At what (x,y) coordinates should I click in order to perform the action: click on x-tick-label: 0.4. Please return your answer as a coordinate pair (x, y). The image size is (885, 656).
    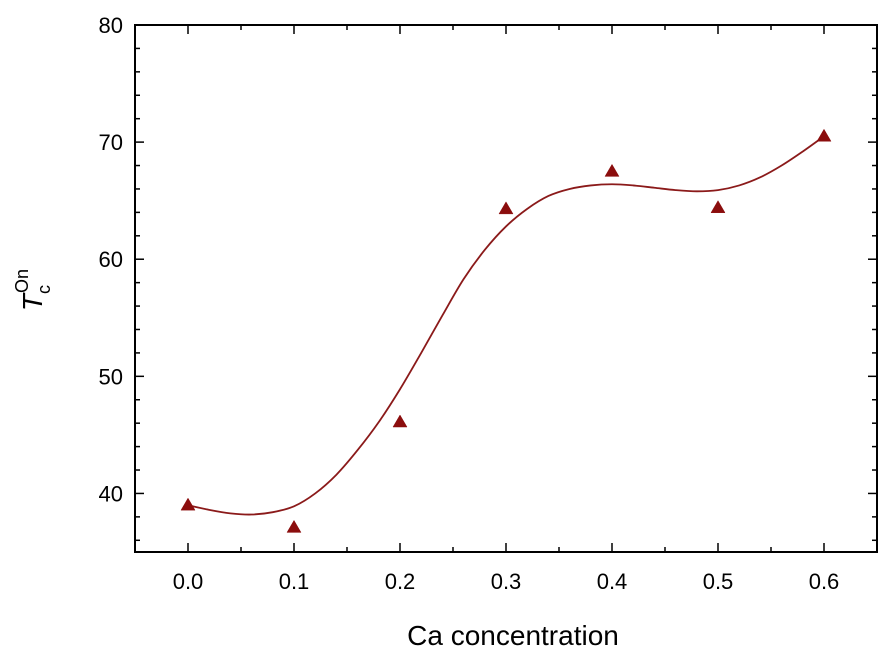
    Looking at the image, I should click on (612, 581).